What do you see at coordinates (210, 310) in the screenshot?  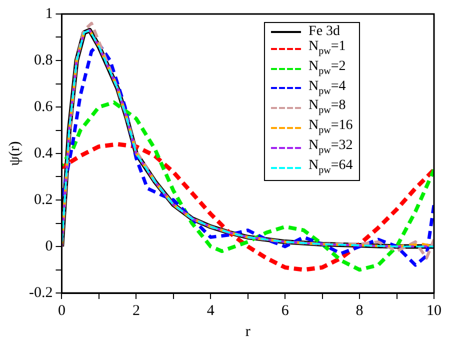 I see `x-tick-label: 4` at bounding box center [210, 310].